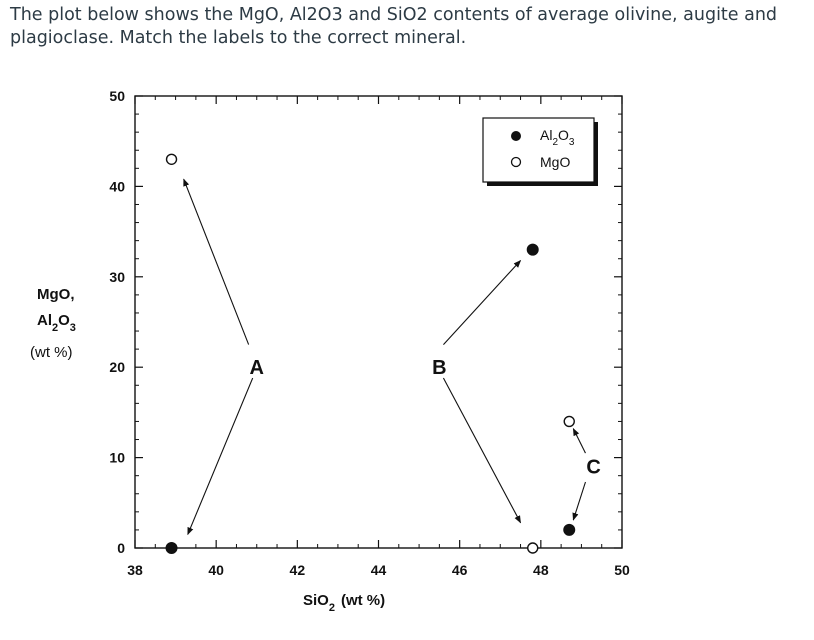 This screenshot has width=814, height=640. I want to click on y-tick-label: 40, so click(117, 186).